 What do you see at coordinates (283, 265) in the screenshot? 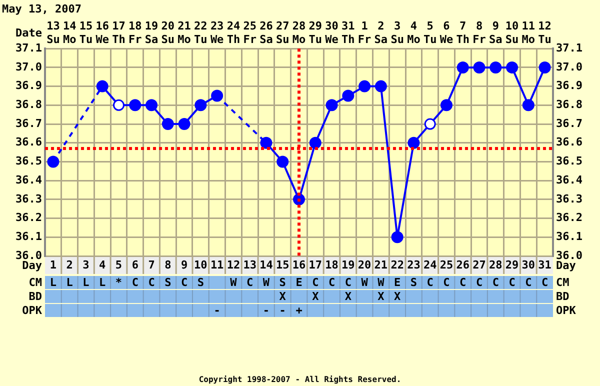
I see `x2-tick-label: 15` at bounding box center [283, 265].